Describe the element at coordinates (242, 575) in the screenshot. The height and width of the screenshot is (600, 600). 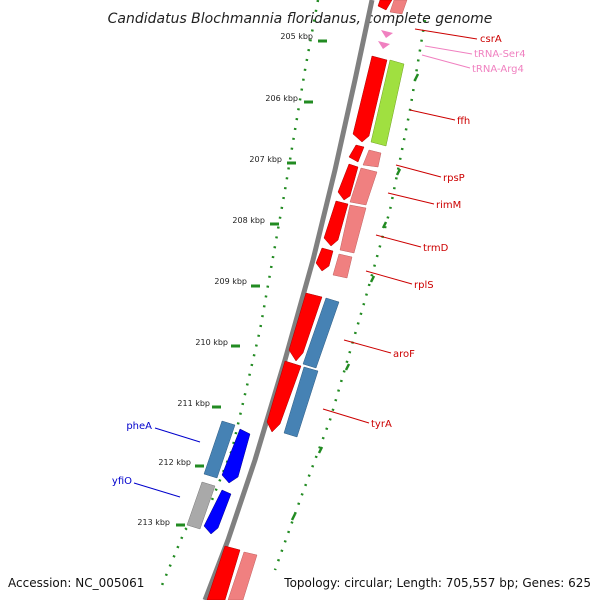
I see `gene-bottom-light` at that location.